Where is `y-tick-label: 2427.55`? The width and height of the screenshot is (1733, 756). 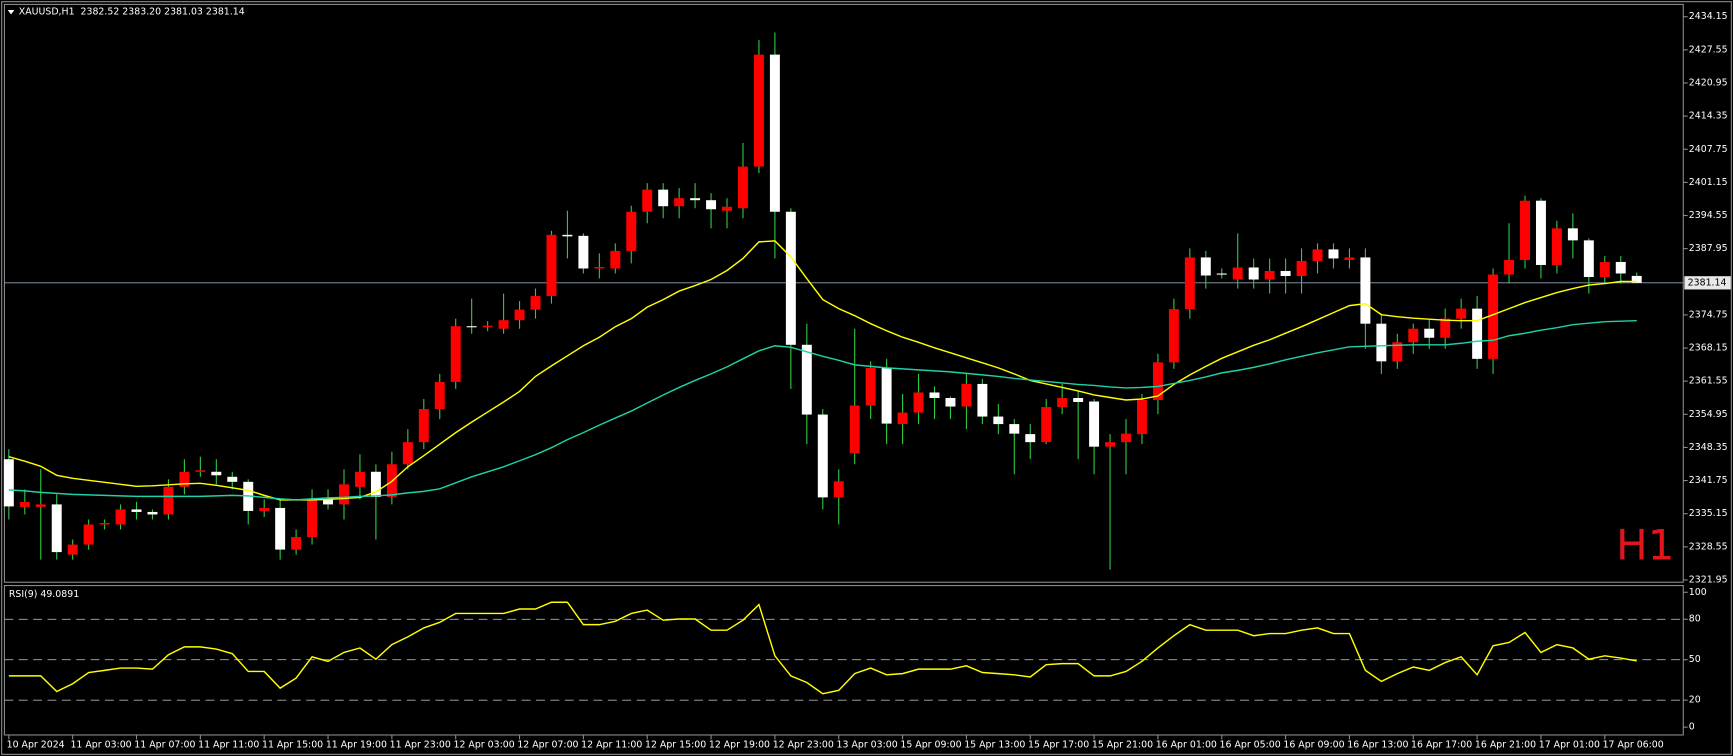 y-tick-label: 2427.55 is located at coordinates (1708, 49).